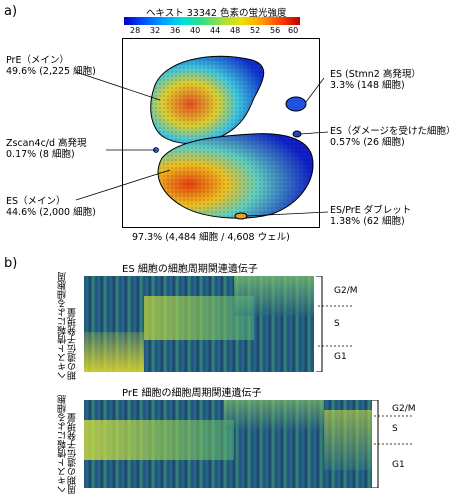 The width and height of the screenshot is (464, 502). I want to click on pre-phase-g1: G1, so click(398, 465).